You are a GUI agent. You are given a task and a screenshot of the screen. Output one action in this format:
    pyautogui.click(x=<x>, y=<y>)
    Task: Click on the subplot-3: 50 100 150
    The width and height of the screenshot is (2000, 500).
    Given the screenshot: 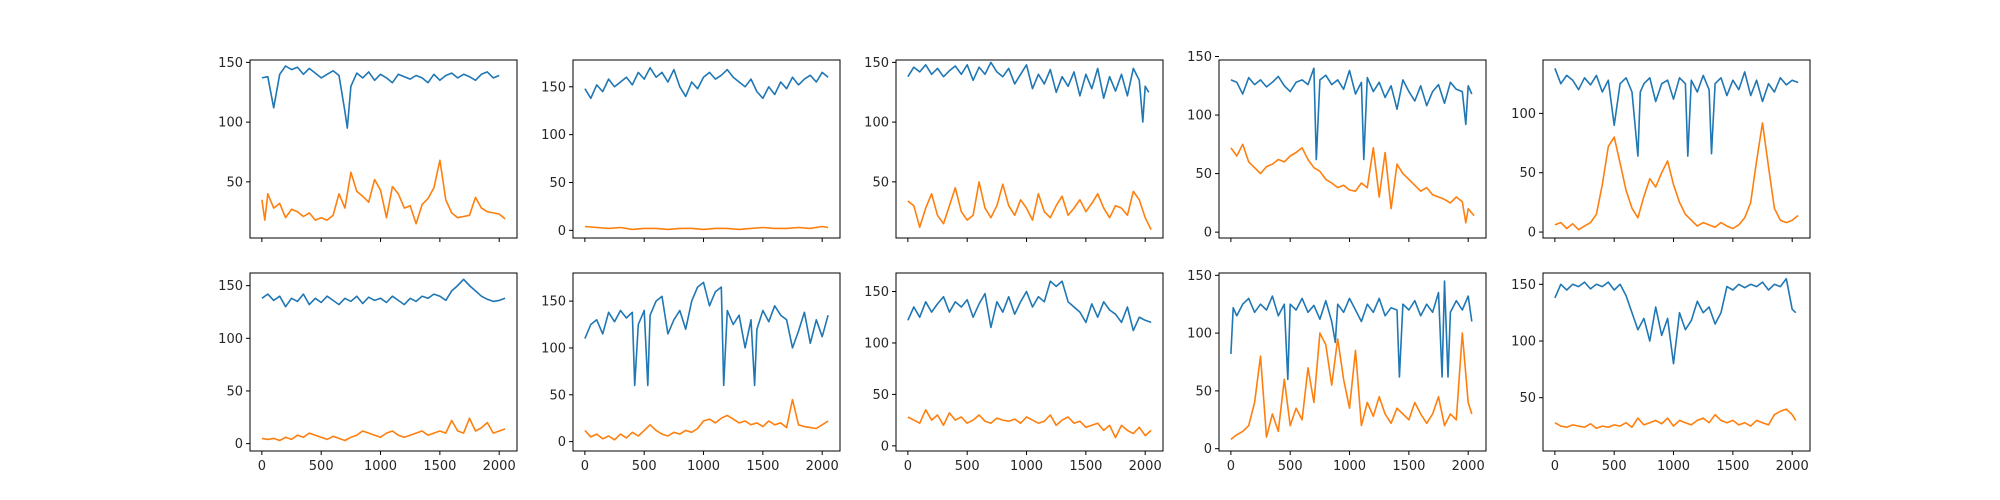 What is the action you would take?
    pyautogui.click(x=1014, y=149)
    